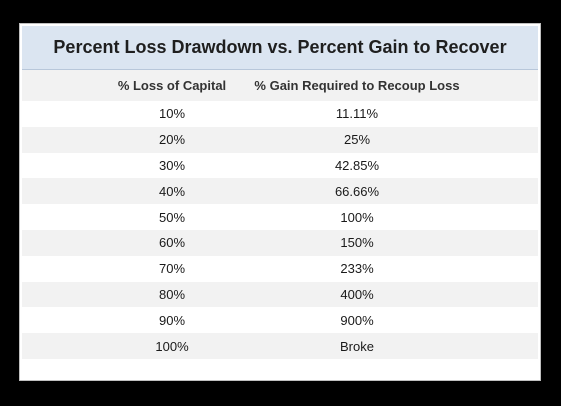 This screenshot has height=406, width=561. I want to click on loss-cell: 50%, so click(172, 217).